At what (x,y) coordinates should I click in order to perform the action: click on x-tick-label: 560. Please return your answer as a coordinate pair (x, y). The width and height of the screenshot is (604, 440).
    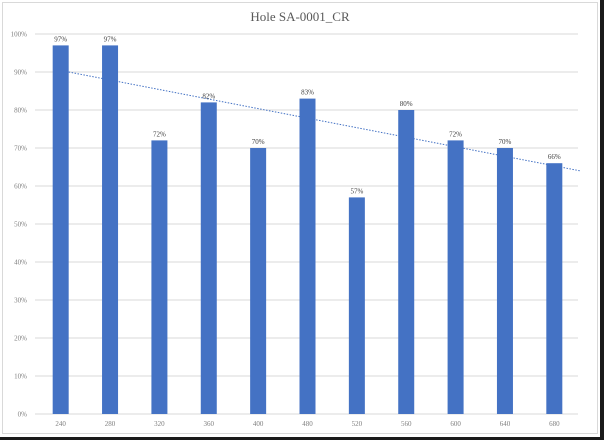
    Looking at the image, I should click on (406, 424).